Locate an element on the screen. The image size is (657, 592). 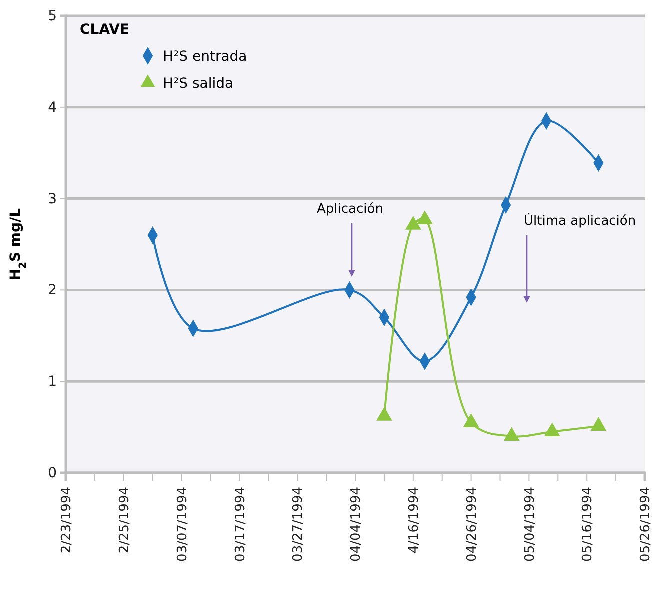
x-tick-label: 05/26/1994 is located at coordinates (646, 524).